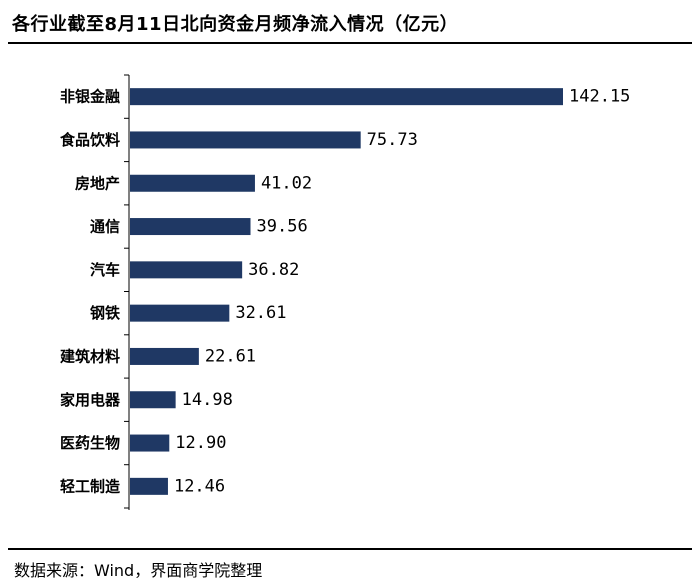  Describe the element at coordinates (286, 183) in the screenshot. I see `data-label: 41.02` at that location.